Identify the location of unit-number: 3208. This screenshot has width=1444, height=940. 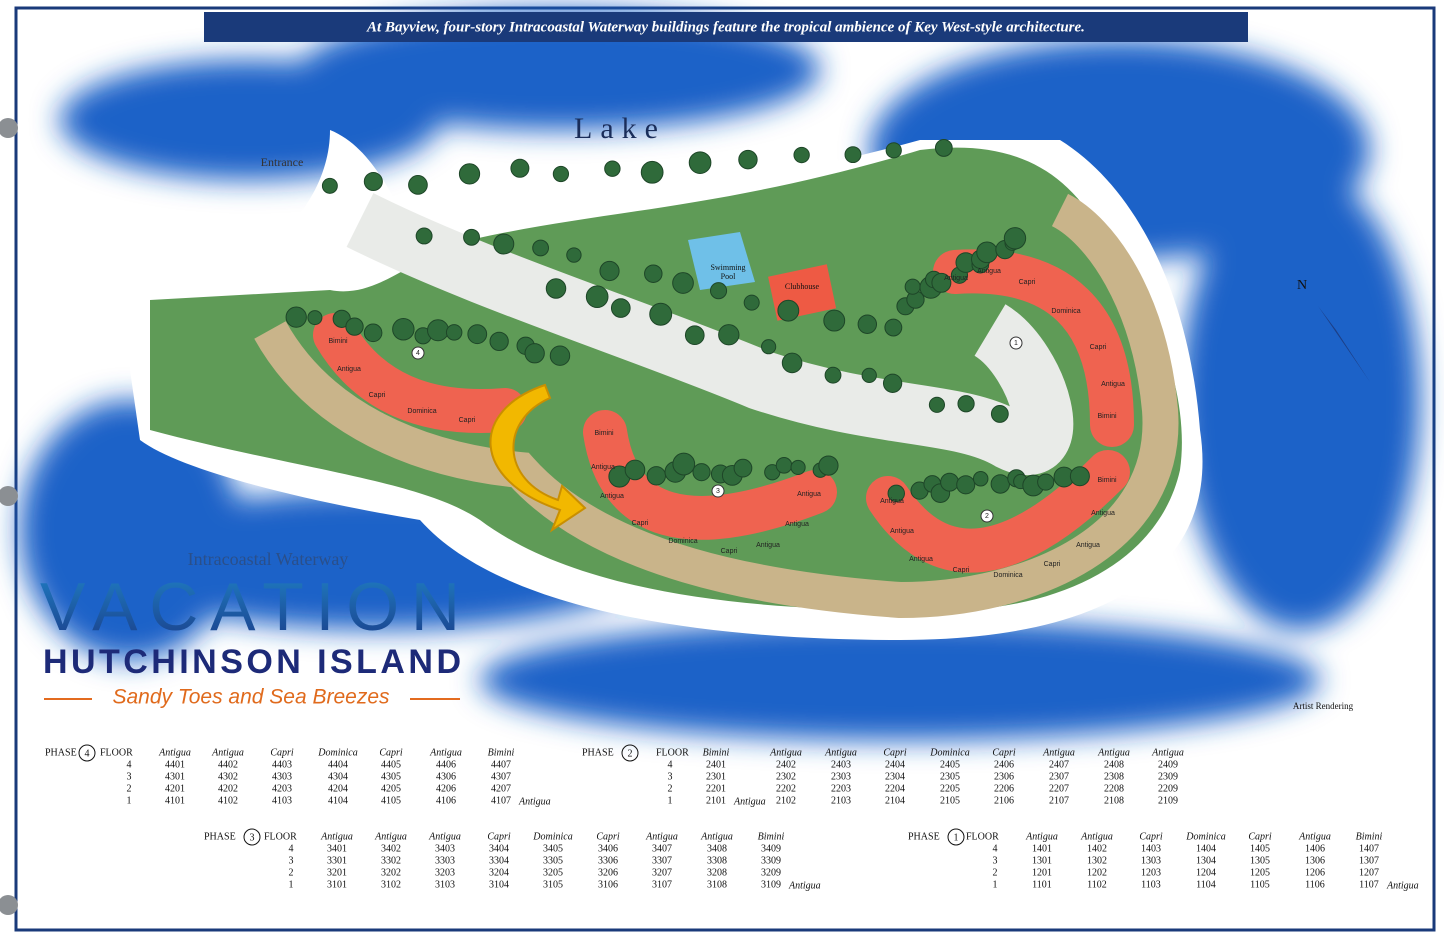
(717, 872).